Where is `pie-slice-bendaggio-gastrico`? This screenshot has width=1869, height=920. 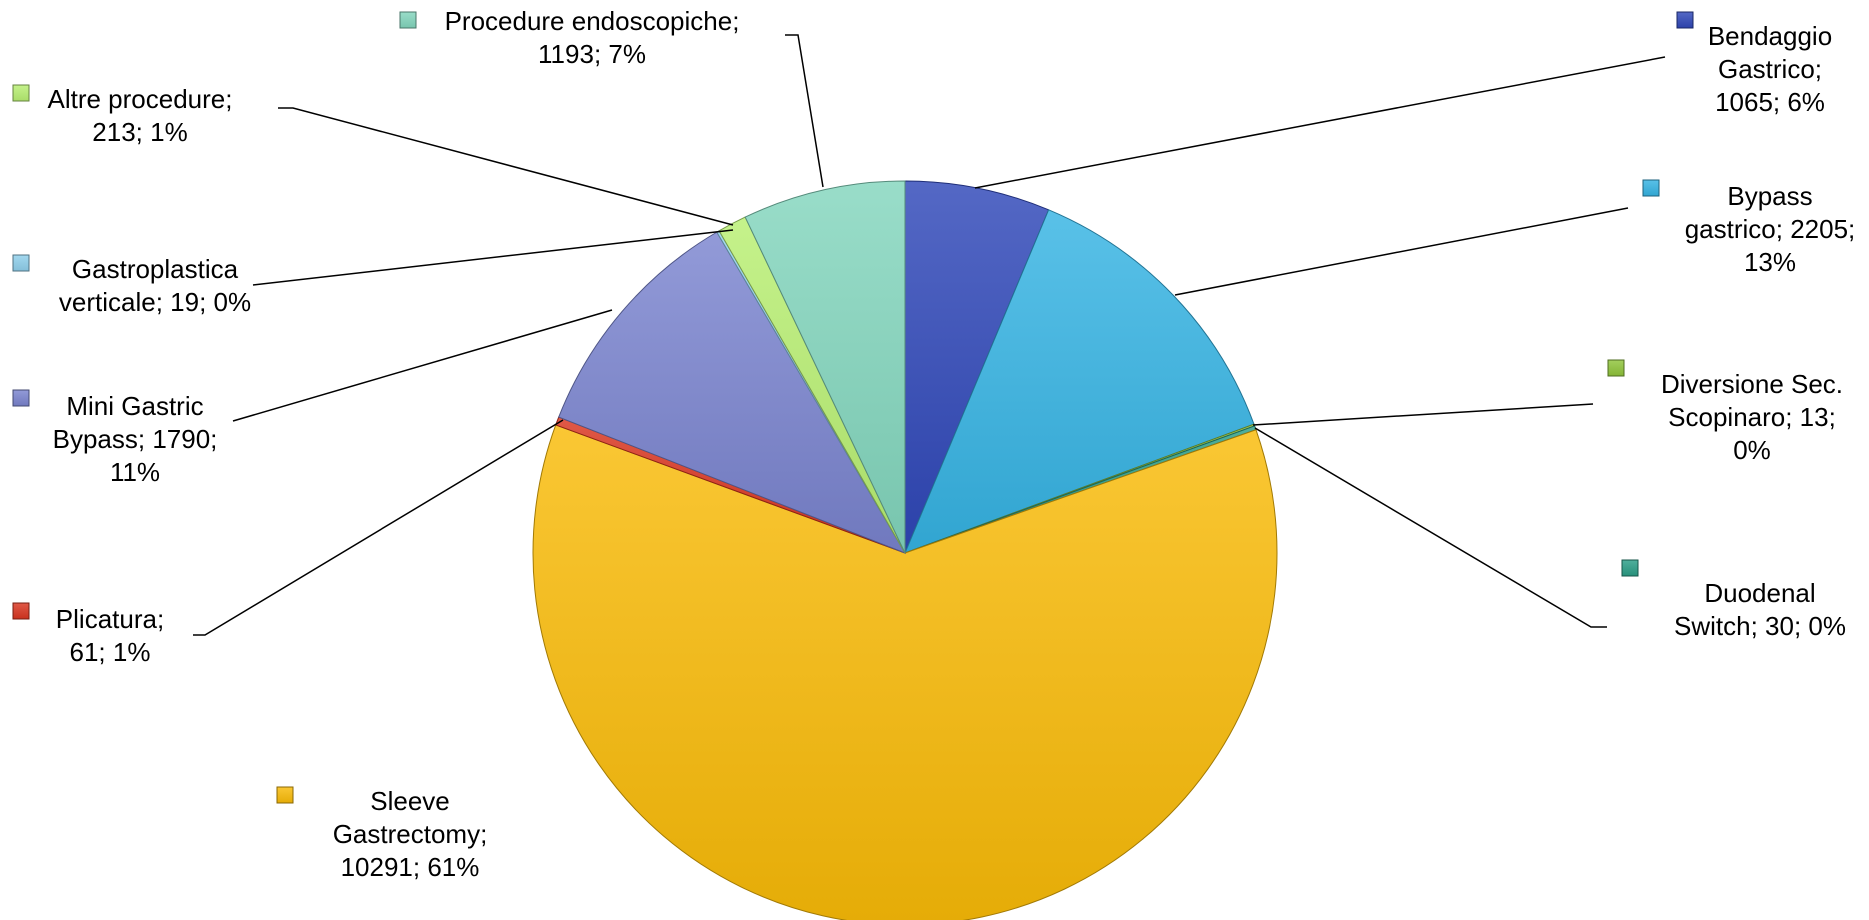 pie-slice-bendaggio-gastrico is located at coordinates (977, 367).